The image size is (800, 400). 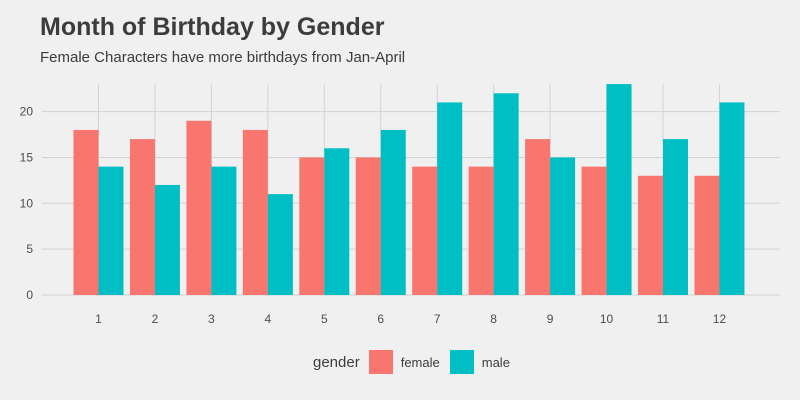 I want to click on legend: gender female male, so click(x=416, y=362).